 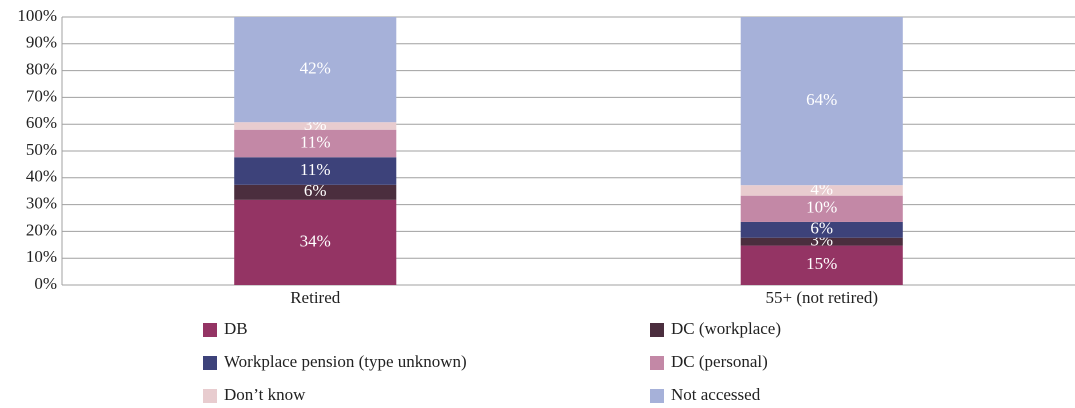 I want to click on data-label: 10%, so click(x=821, y=207).